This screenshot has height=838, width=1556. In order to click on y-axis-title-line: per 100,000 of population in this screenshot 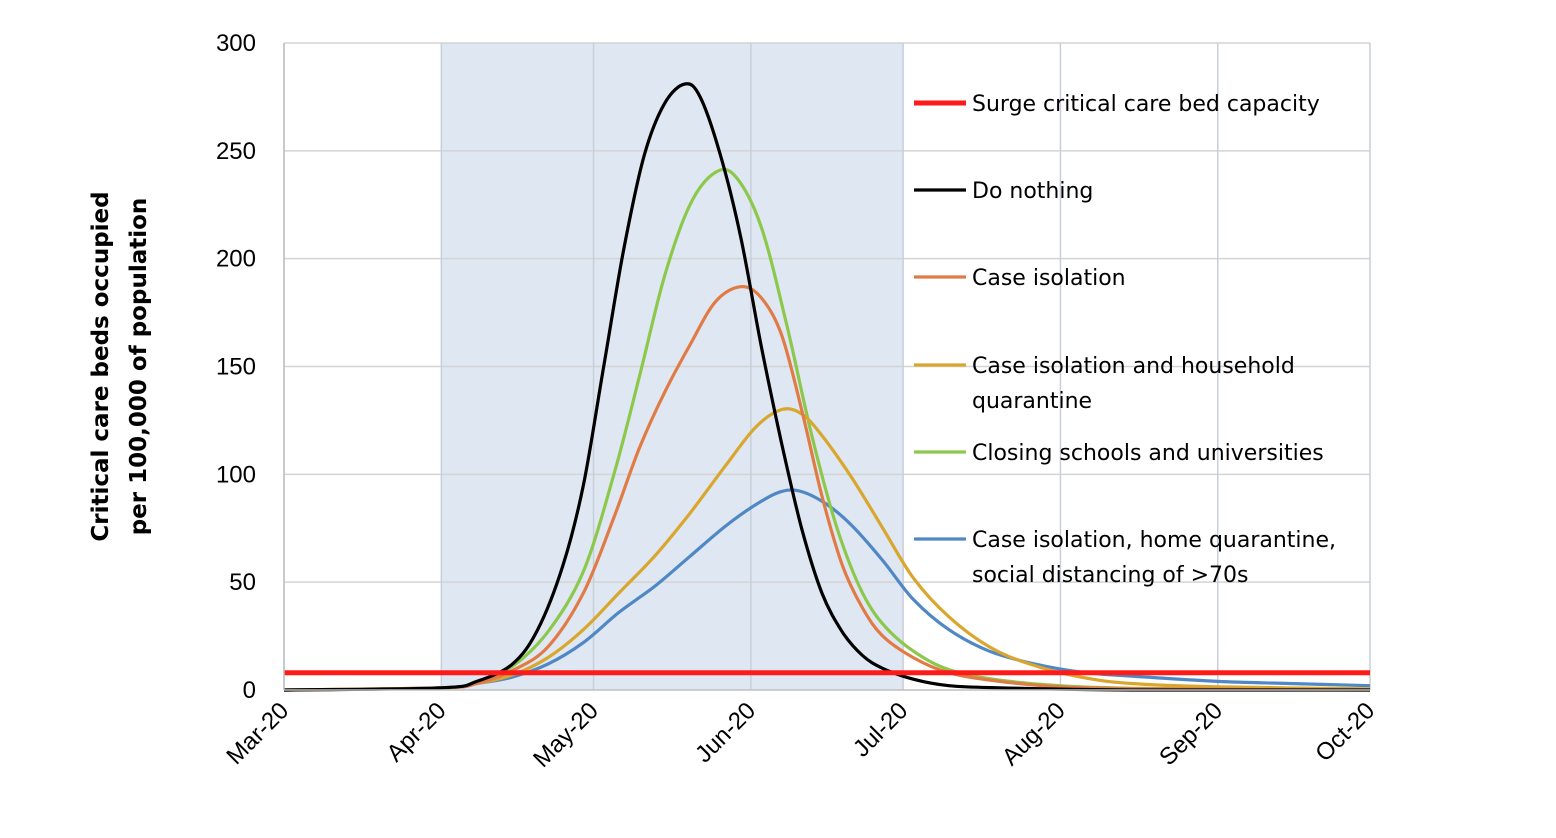, I will do `click(139, 367)`.